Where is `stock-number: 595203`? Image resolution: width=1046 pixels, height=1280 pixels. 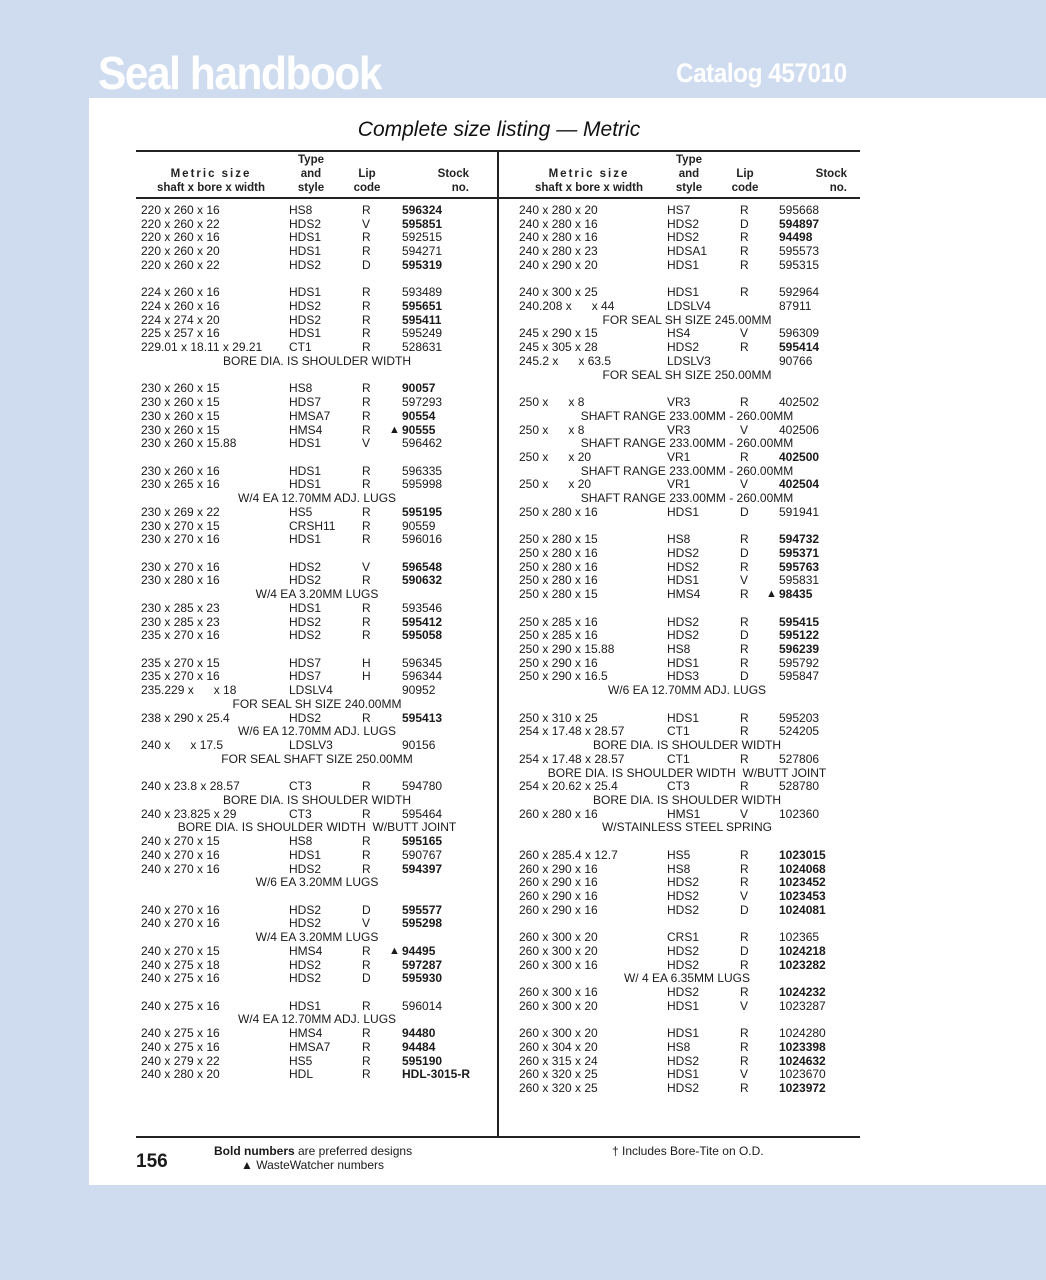 stock-number: 595203 is located at coordinates (799, 717).